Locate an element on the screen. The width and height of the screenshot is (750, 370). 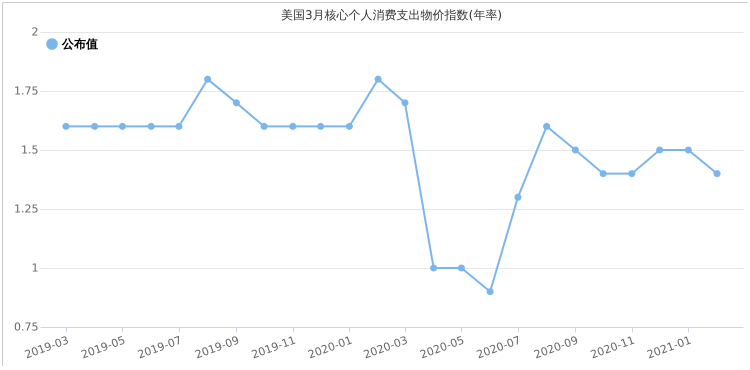
y-tick-label: 2 is located at coordinates (35, 32).